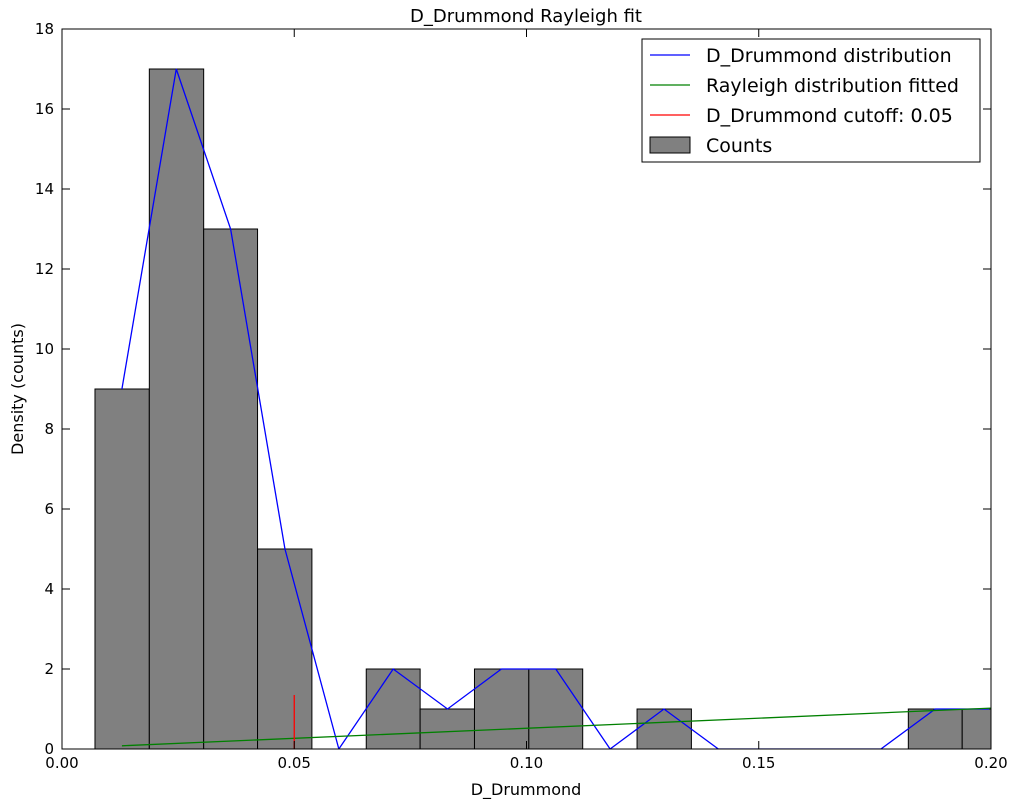 The height and width of the screenshot is (805, 1029). What do you see at coordinates (44, 29) in the screenshot?
I see `y-tick-label: 18` at bounding box center [44, 29].